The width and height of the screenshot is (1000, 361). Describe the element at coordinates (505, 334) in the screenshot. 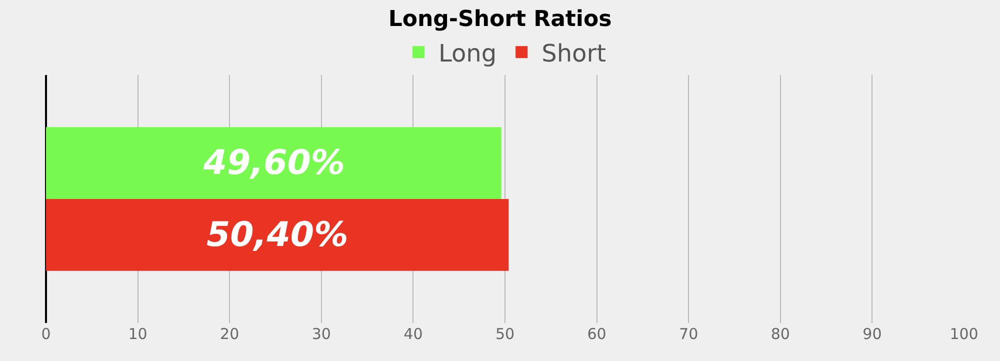

I see `x-tick-label: 50` at that location.